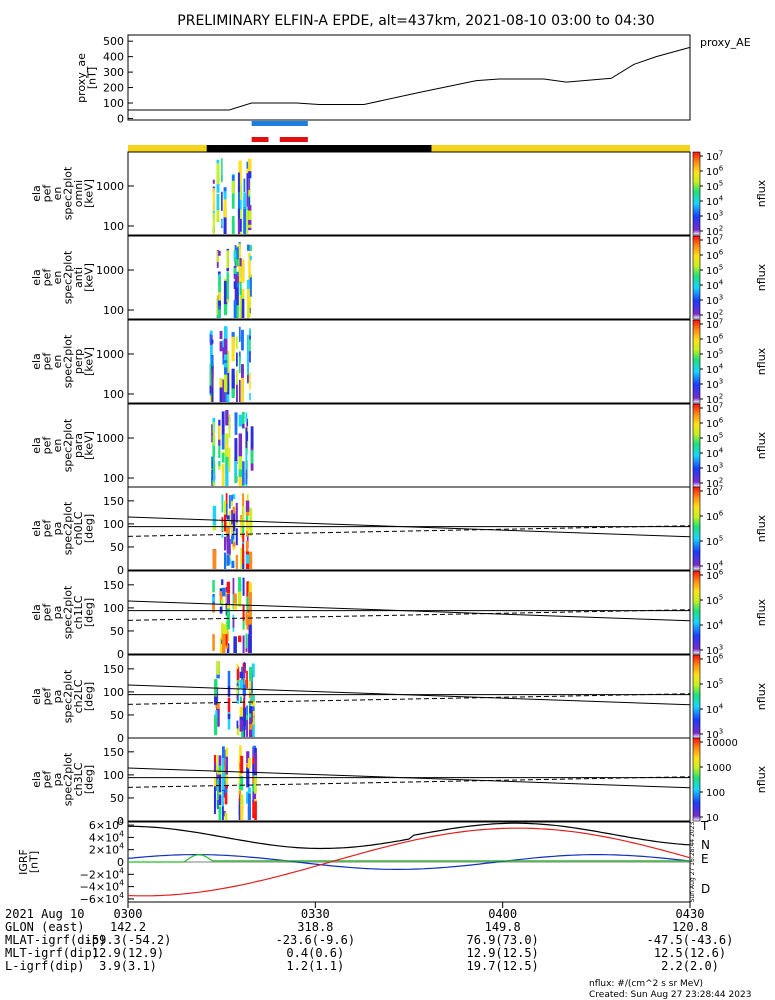 The image size is (775, 1000). I want to click on xaxis-row-value: 12.5(12.6), so click(690, 953).